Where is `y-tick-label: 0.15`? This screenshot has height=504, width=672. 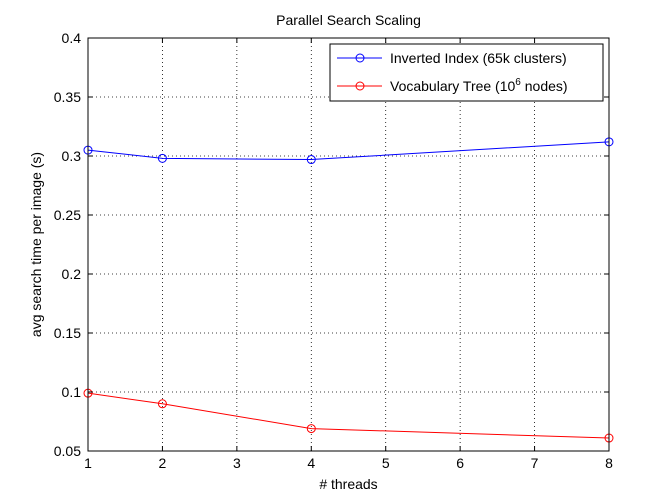 y-tick-label: 0.15 is located at coordinates (67, 333).